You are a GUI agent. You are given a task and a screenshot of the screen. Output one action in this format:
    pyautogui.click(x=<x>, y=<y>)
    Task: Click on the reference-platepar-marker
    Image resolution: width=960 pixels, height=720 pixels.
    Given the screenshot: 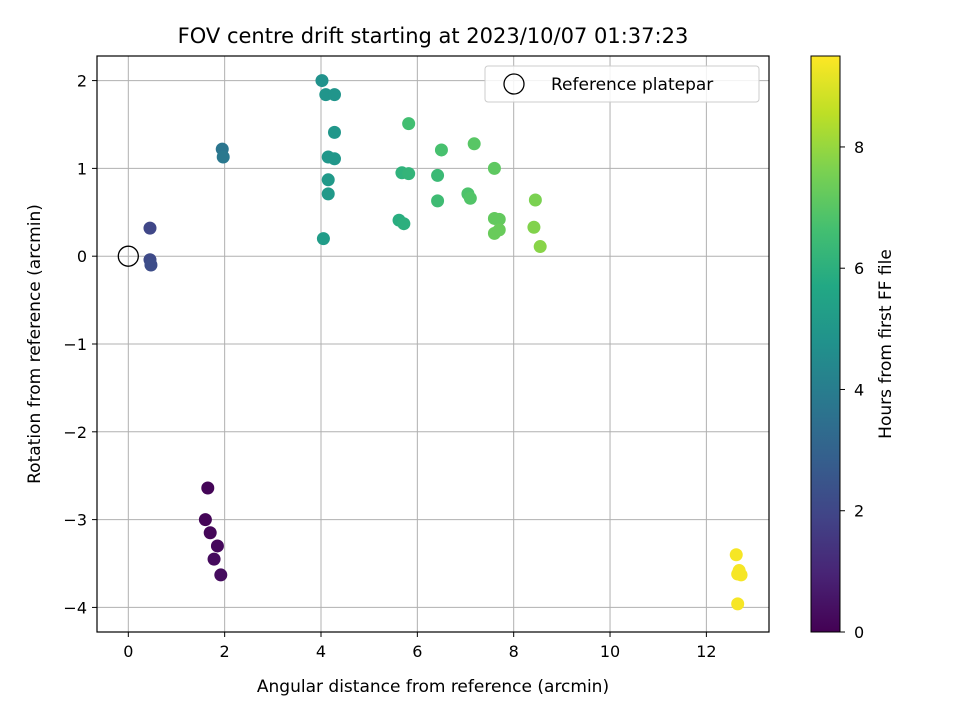 What is the action you would take?
    pyautogui.click(x=128, y=256)
    